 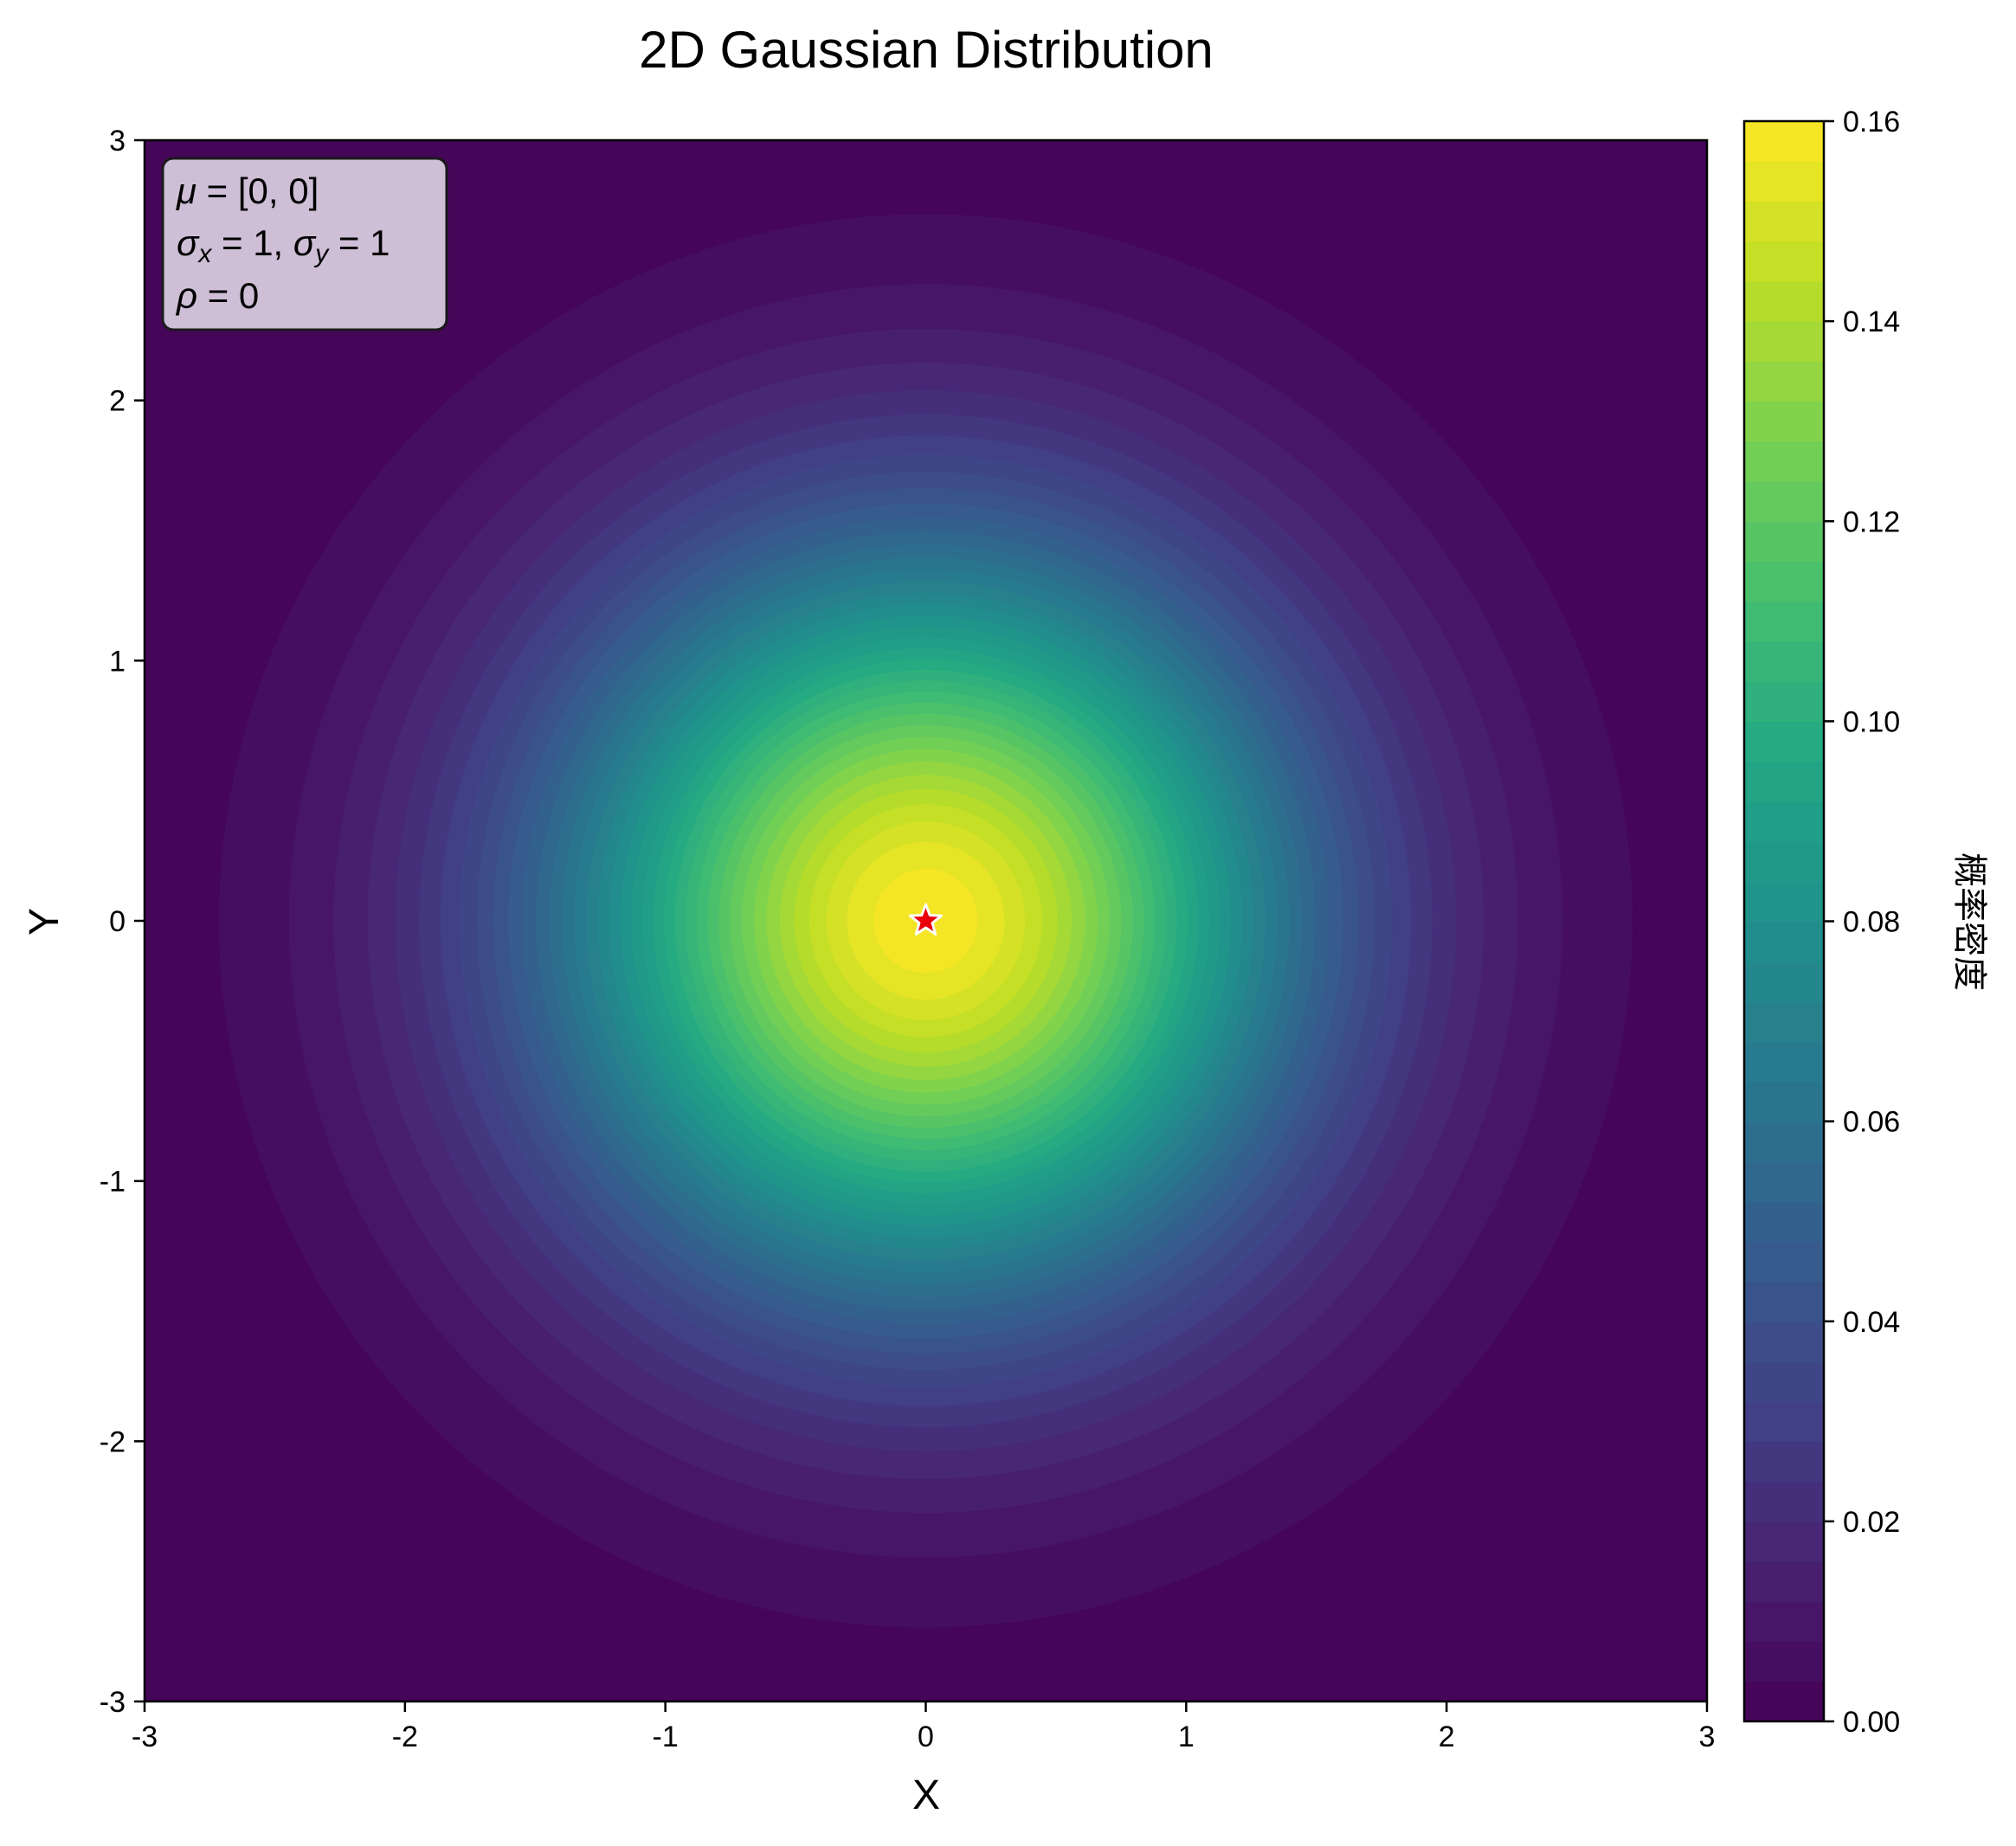 I want to click on y-tick-label: -1, so click(x=113, y=1182).